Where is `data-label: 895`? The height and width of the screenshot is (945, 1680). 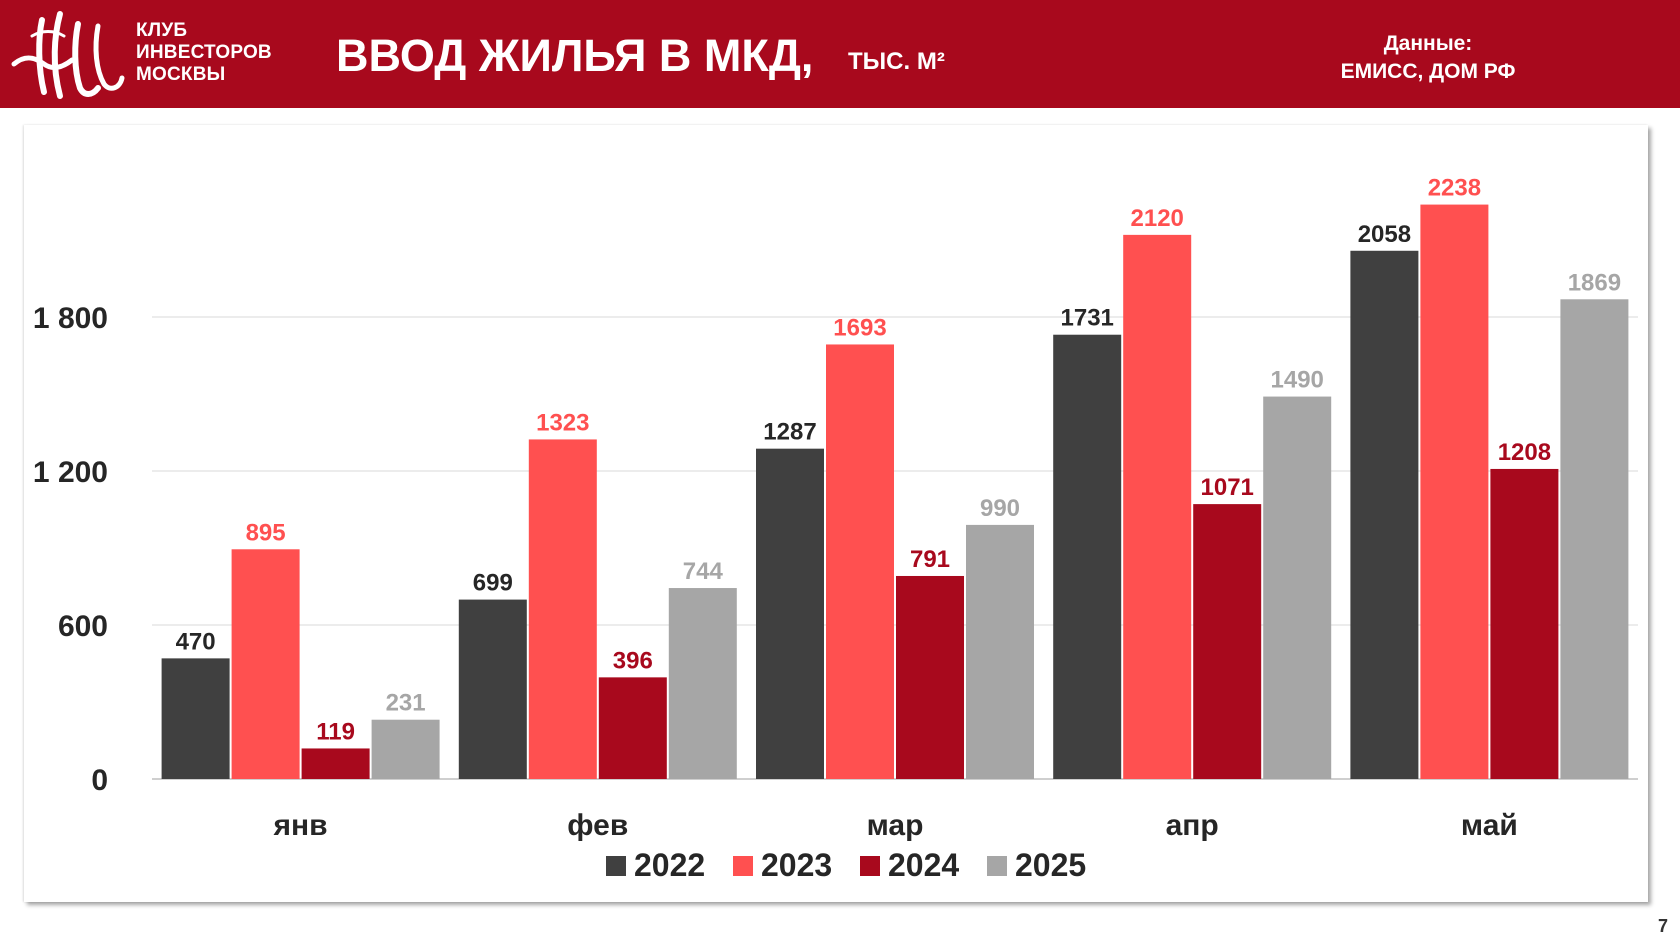 data-label: 895 is located at coordinates (266, 532).